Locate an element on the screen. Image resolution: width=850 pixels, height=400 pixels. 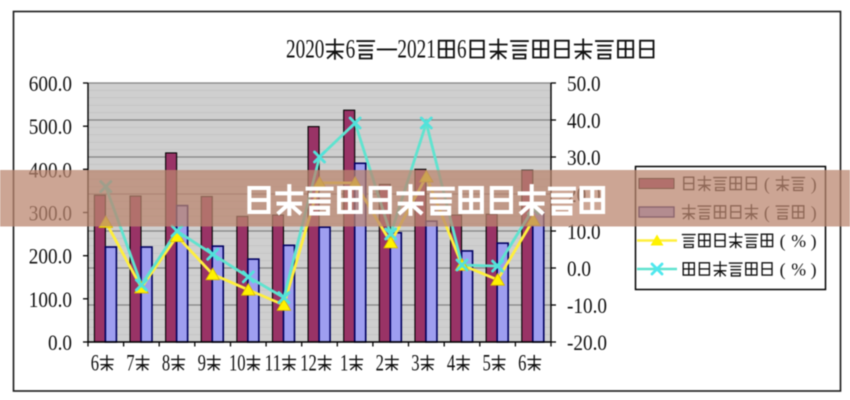
svg-text: 5 is located at coordinates (487, 362).